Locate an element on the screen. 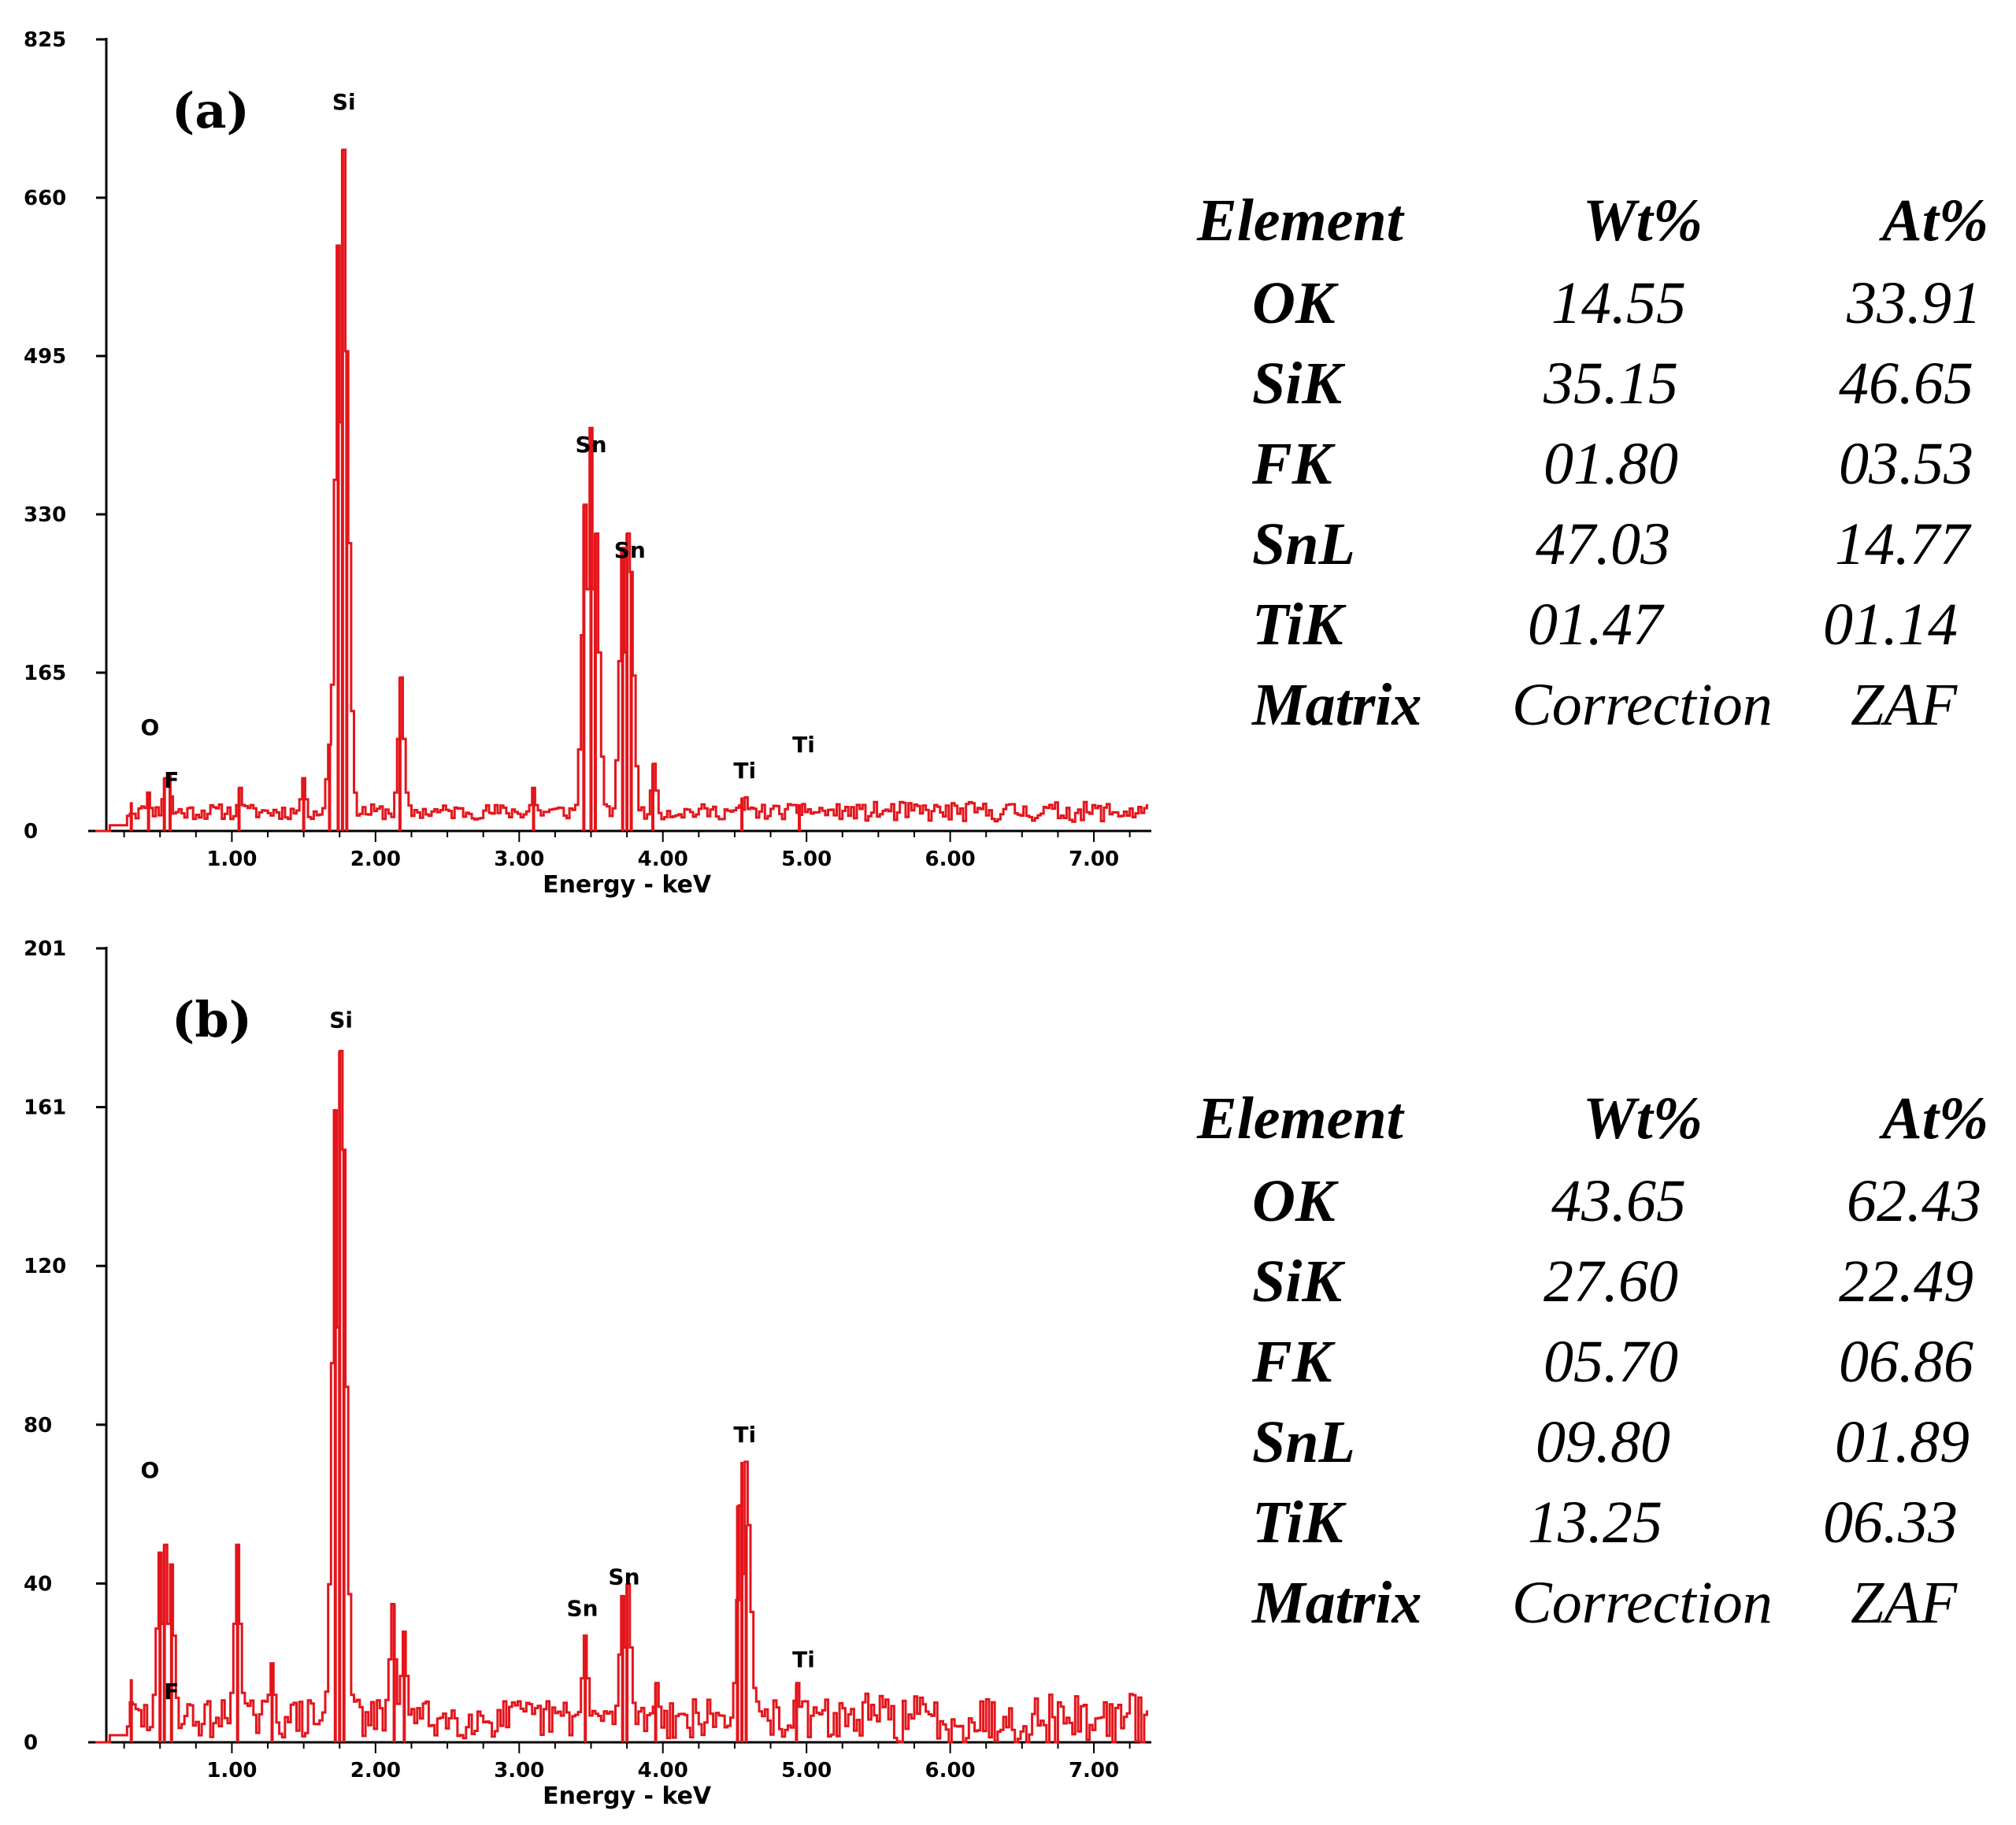  wt-cell: 01.47 is located at coordinates (1595, 625).